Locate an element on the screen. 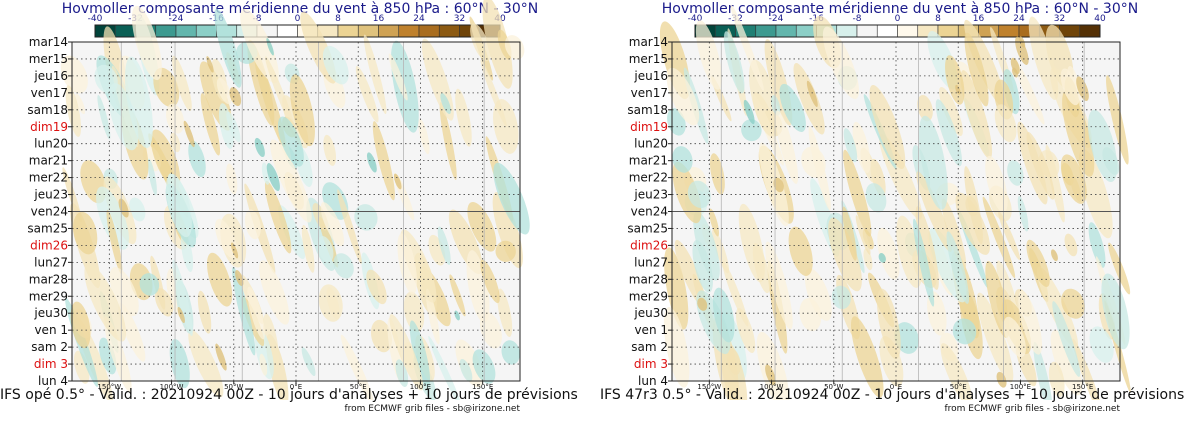  colorbar-tick-label: 24 is located at coordinates (1019, 19).